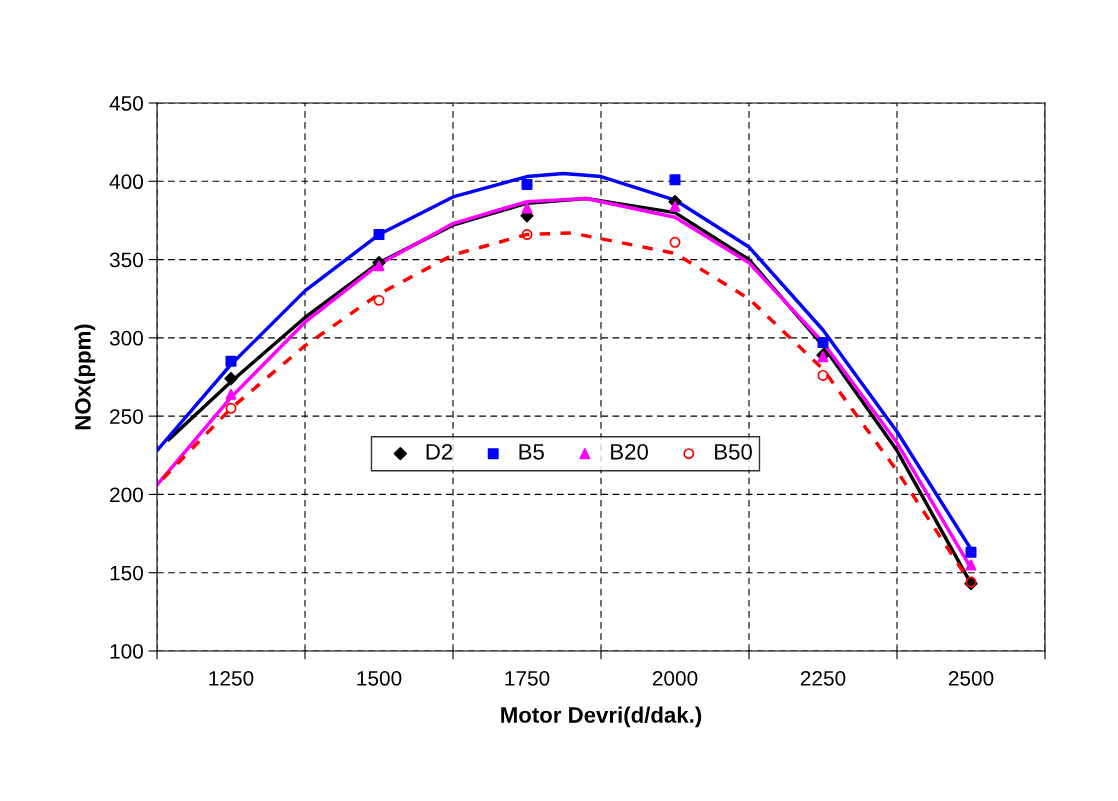  Describe the element at coordinates (439, 451) in the screenshot. I see `legend-label: D2` at that location.